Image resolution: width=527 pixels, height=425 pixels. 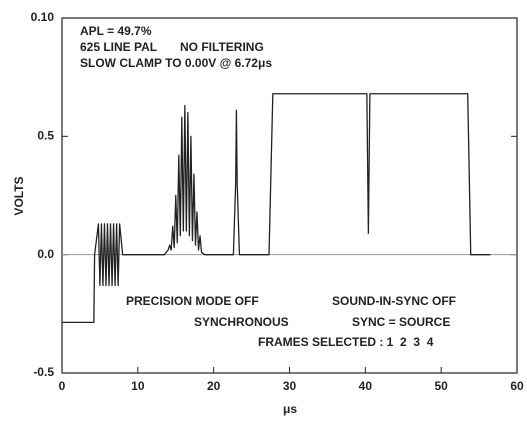 I want to click on y-tick-label: 0.10, so click(x=43, y=17).